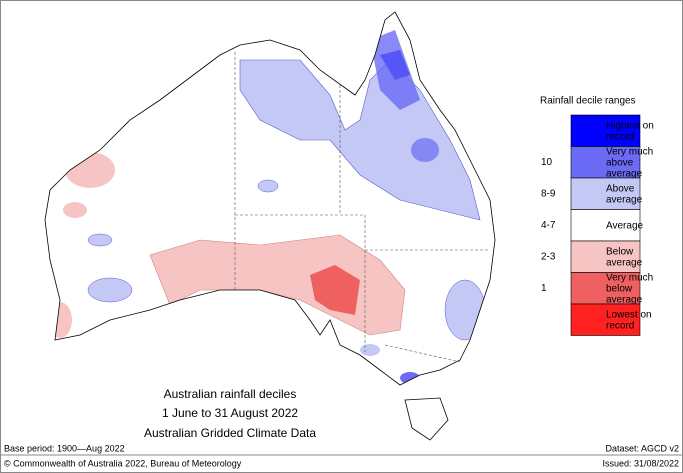 The width and height of the screenshot is (683, 473). I want to click on legend-label: Very much below average, so click(629, 288).